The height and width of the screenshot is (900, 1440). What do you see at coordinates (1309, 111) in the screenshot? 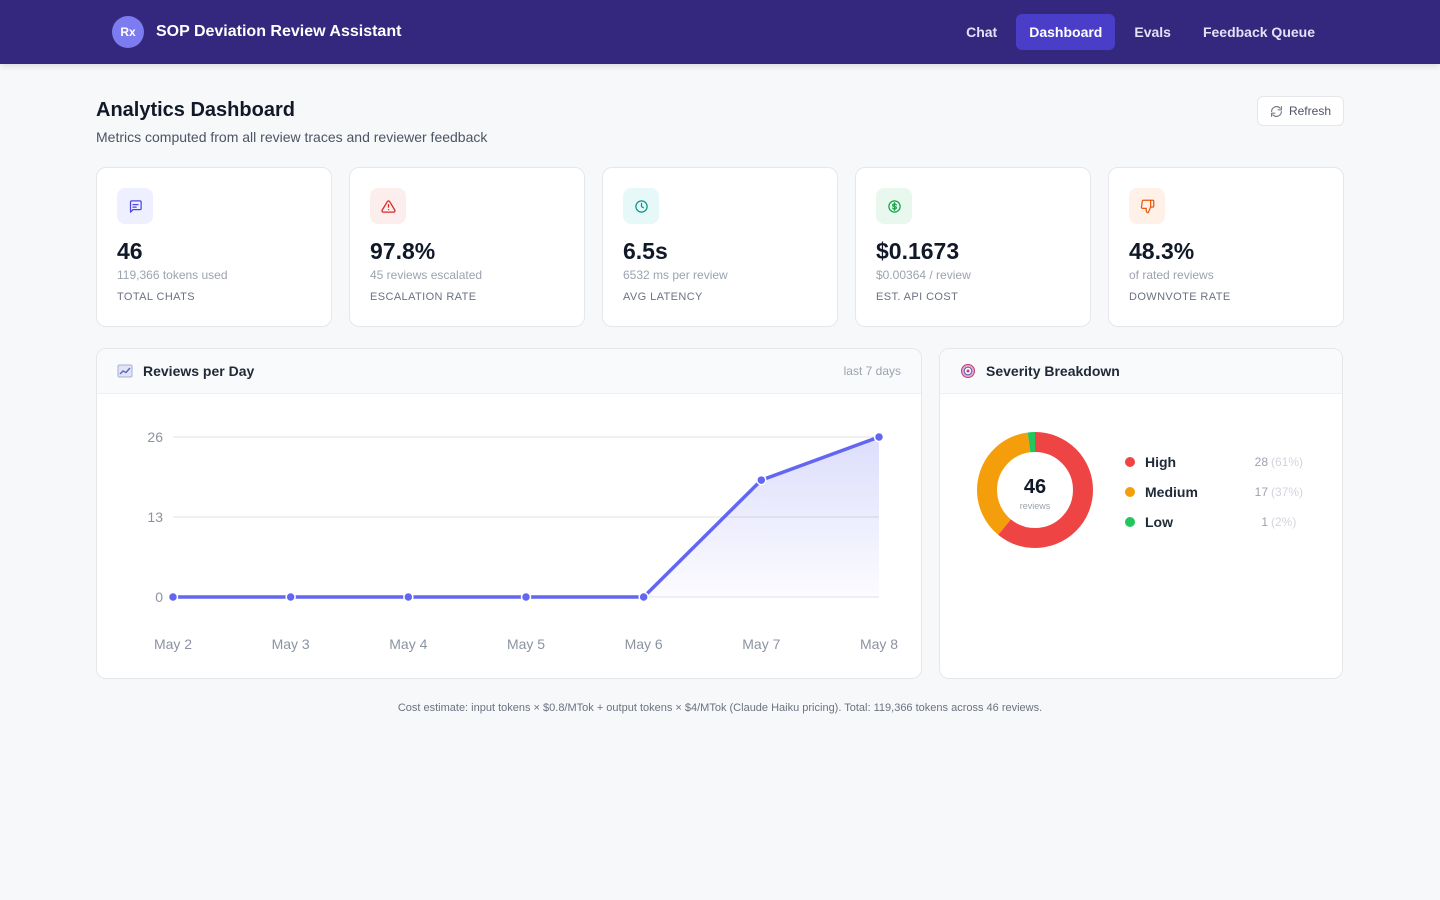
I see `refresh-label: Refresh` at bounding box center [1309, 111].